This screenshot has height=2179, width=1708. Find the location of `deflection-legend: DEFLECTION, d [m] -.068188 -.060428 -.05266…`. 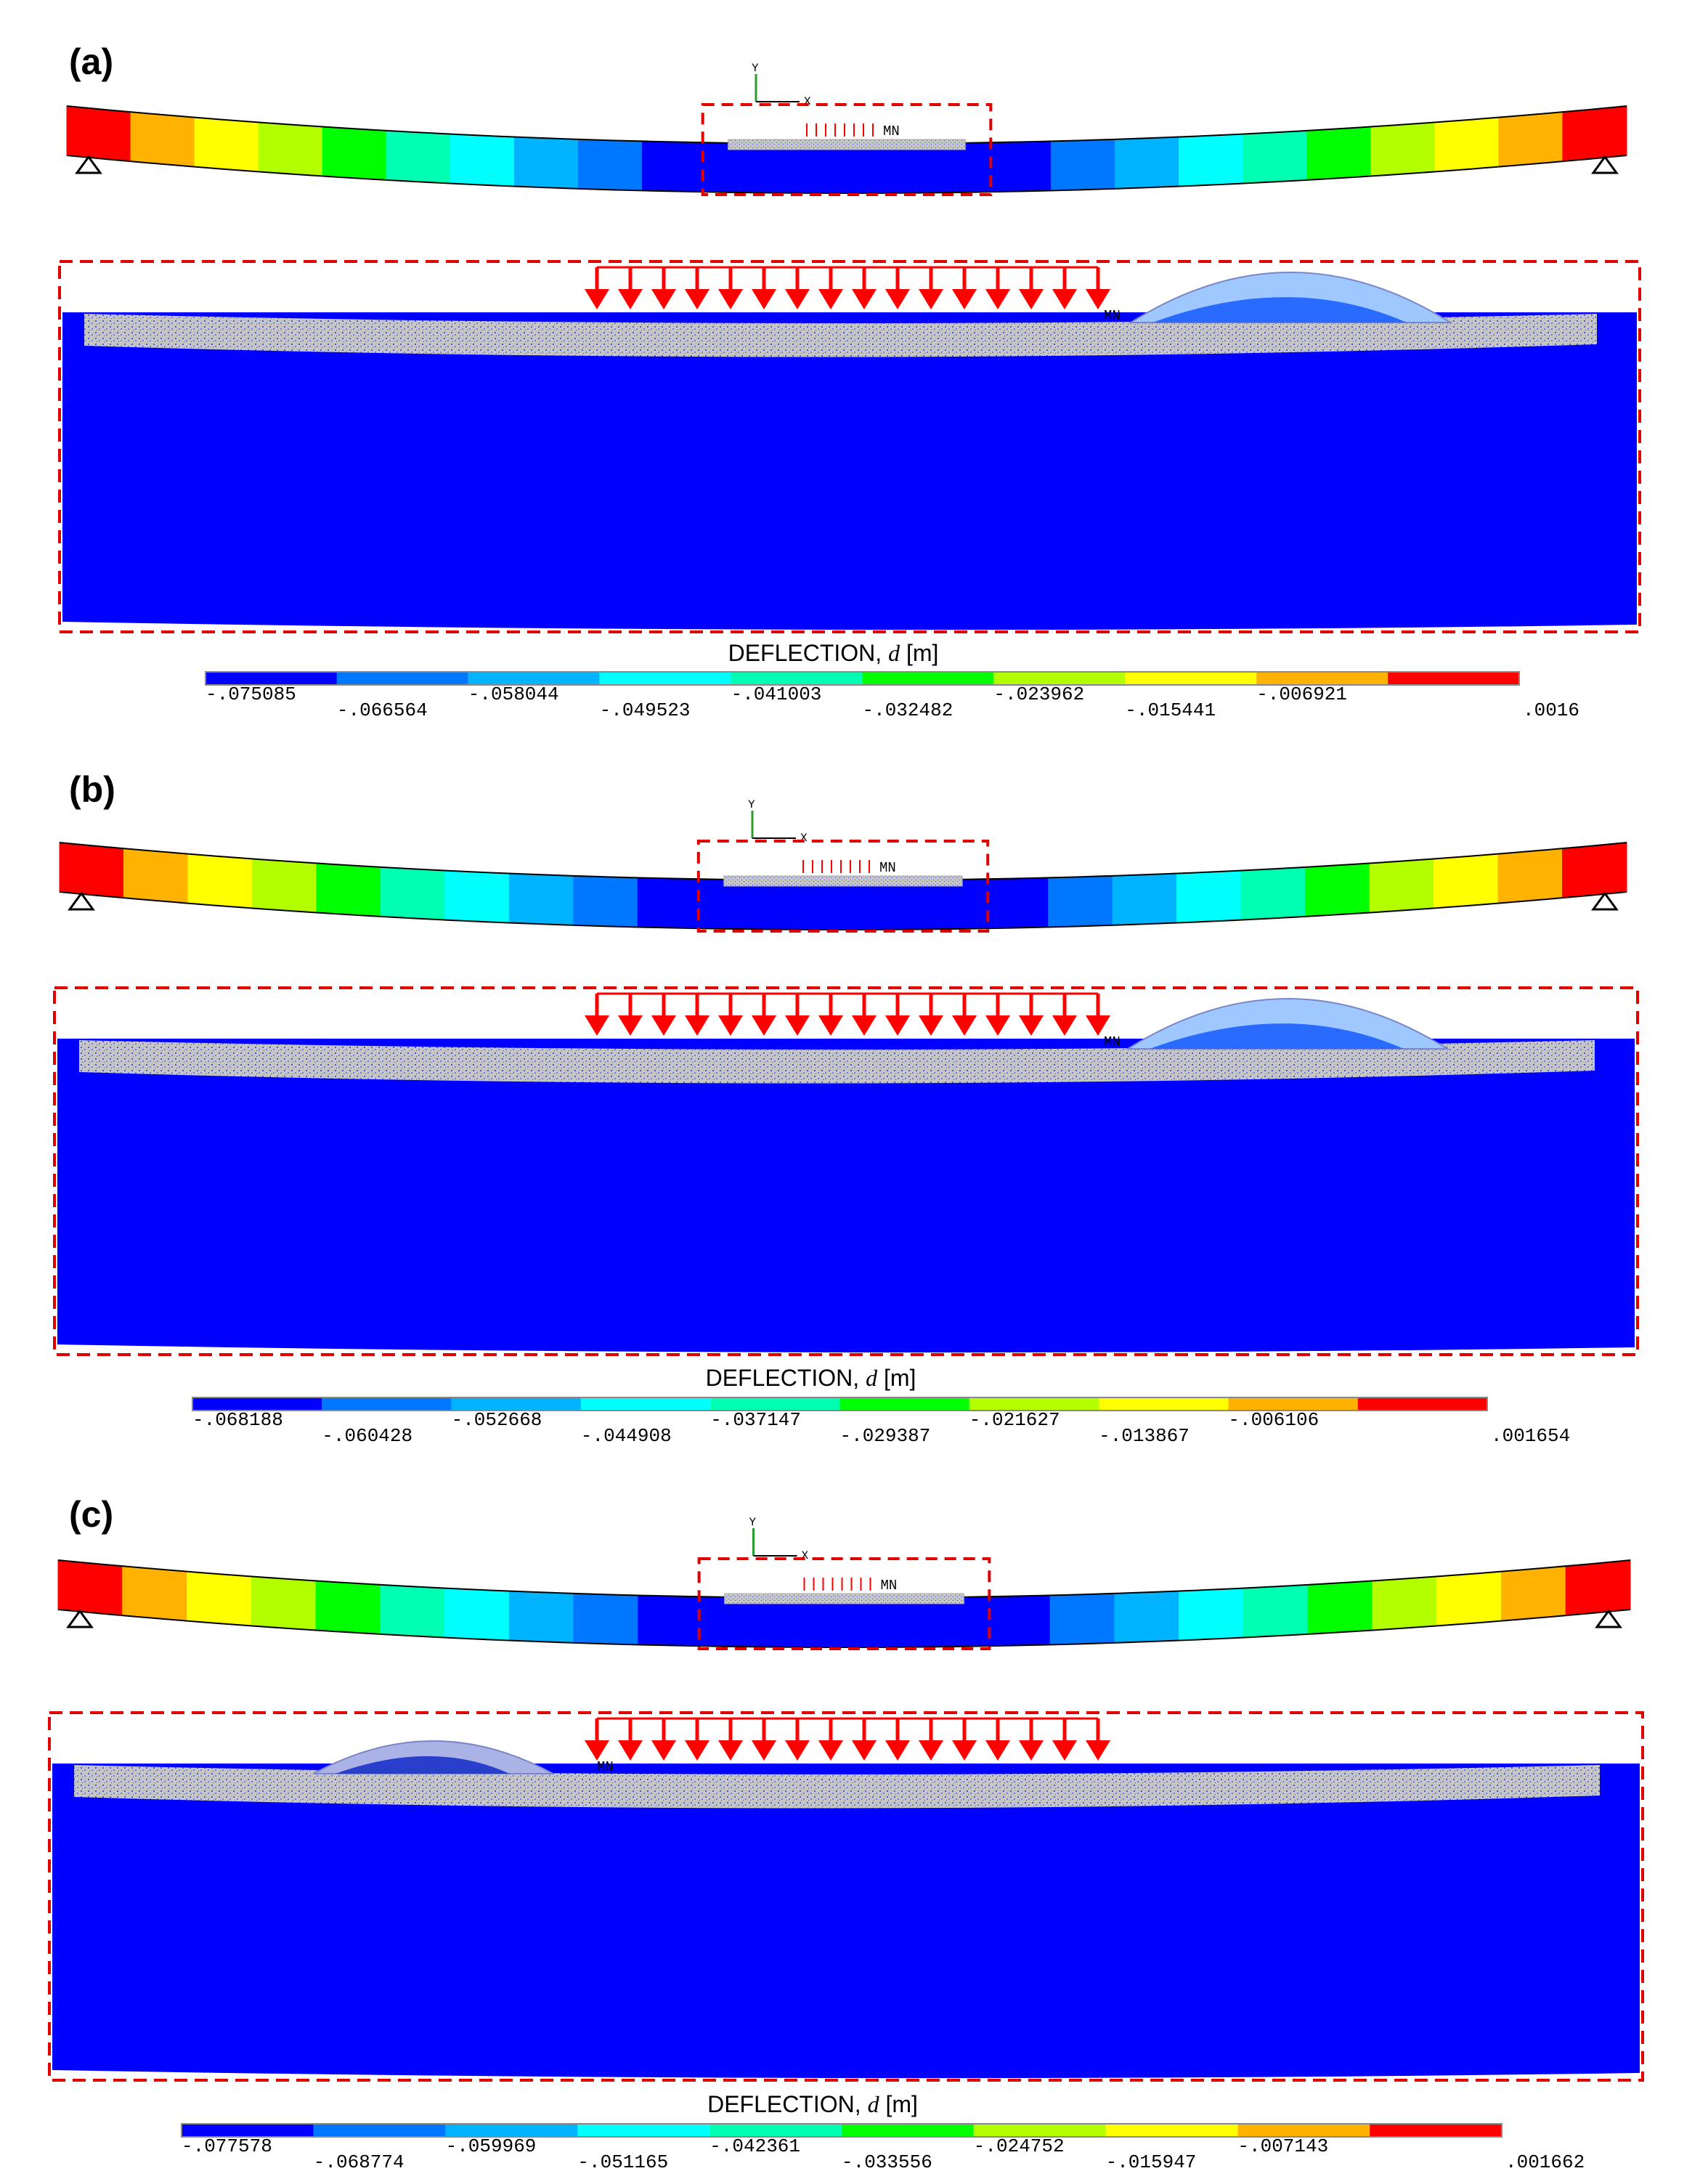

deflection-legend: DEFLECTION, d [m] -.068188 -.060428 -.05266… is located at coordinates (881, 1406).